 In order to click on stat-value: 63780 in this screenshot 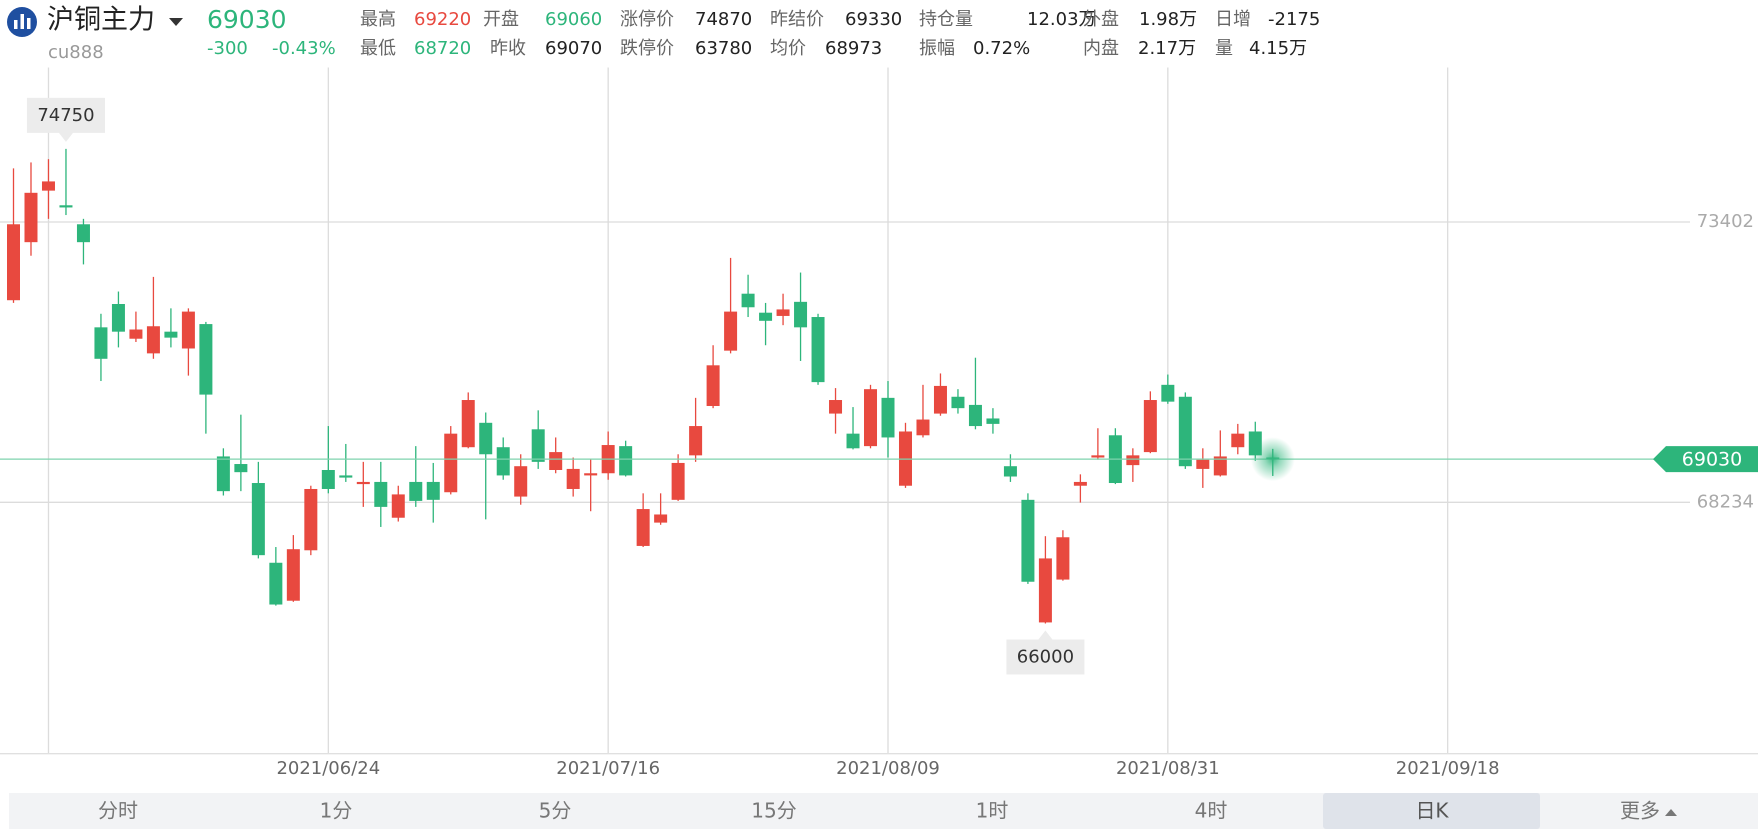, I will do `click(723, 48)`.